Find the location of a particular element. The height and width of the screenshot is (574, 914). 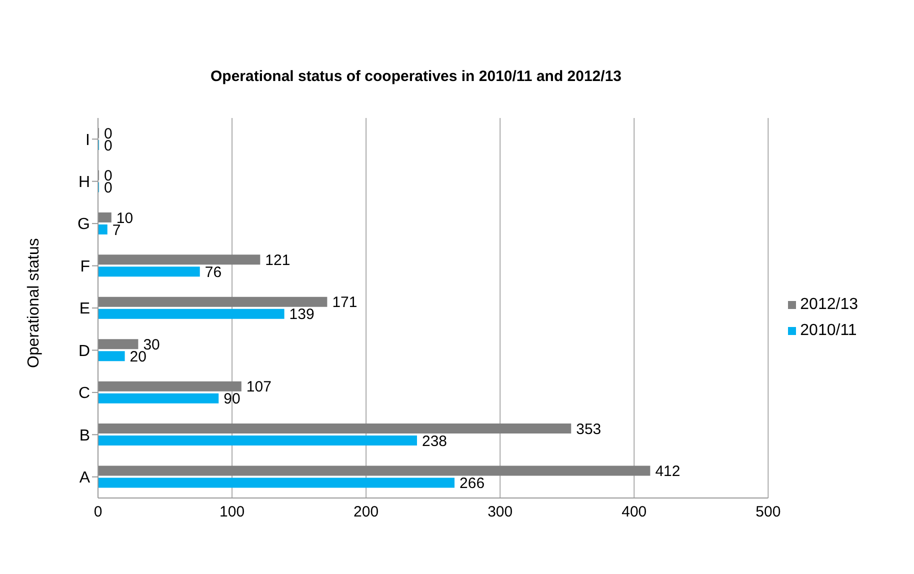

y-tick-label: B is located at coordinates (84, 435).